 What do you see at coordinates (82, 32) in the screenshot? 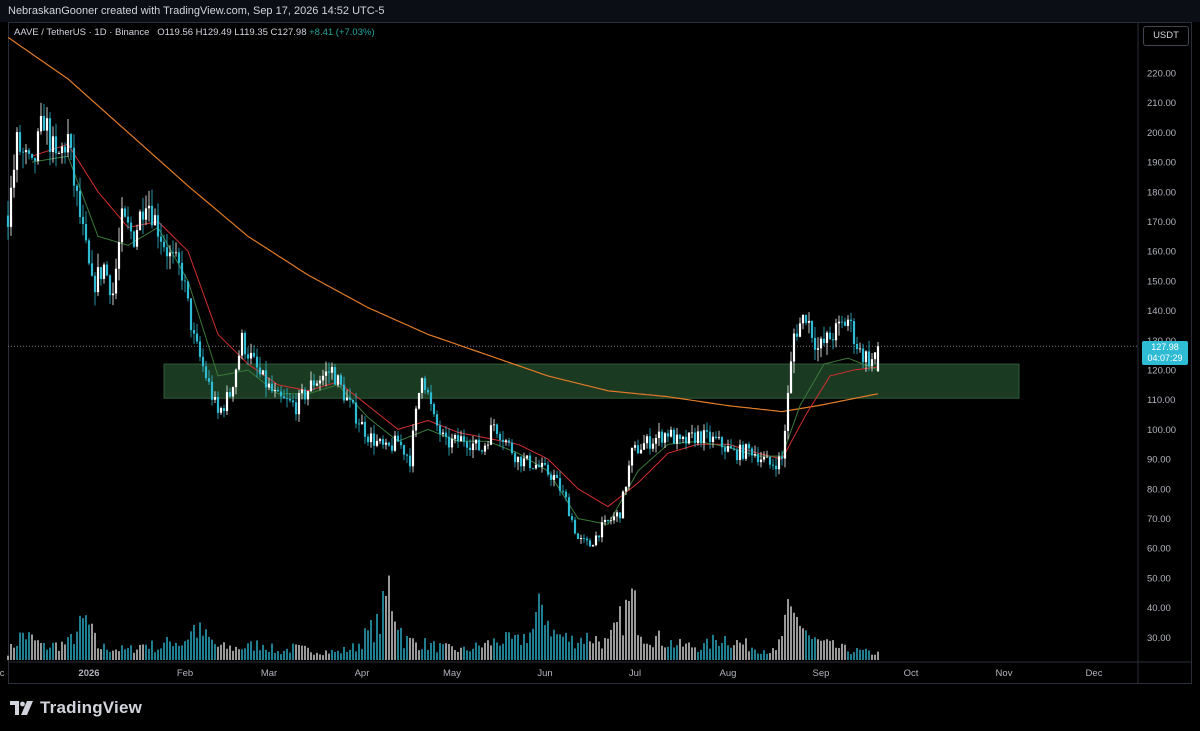
I see `symbol-label: AAVE / TetherUS · 1D · Binance` at bounding box center [82, 32].